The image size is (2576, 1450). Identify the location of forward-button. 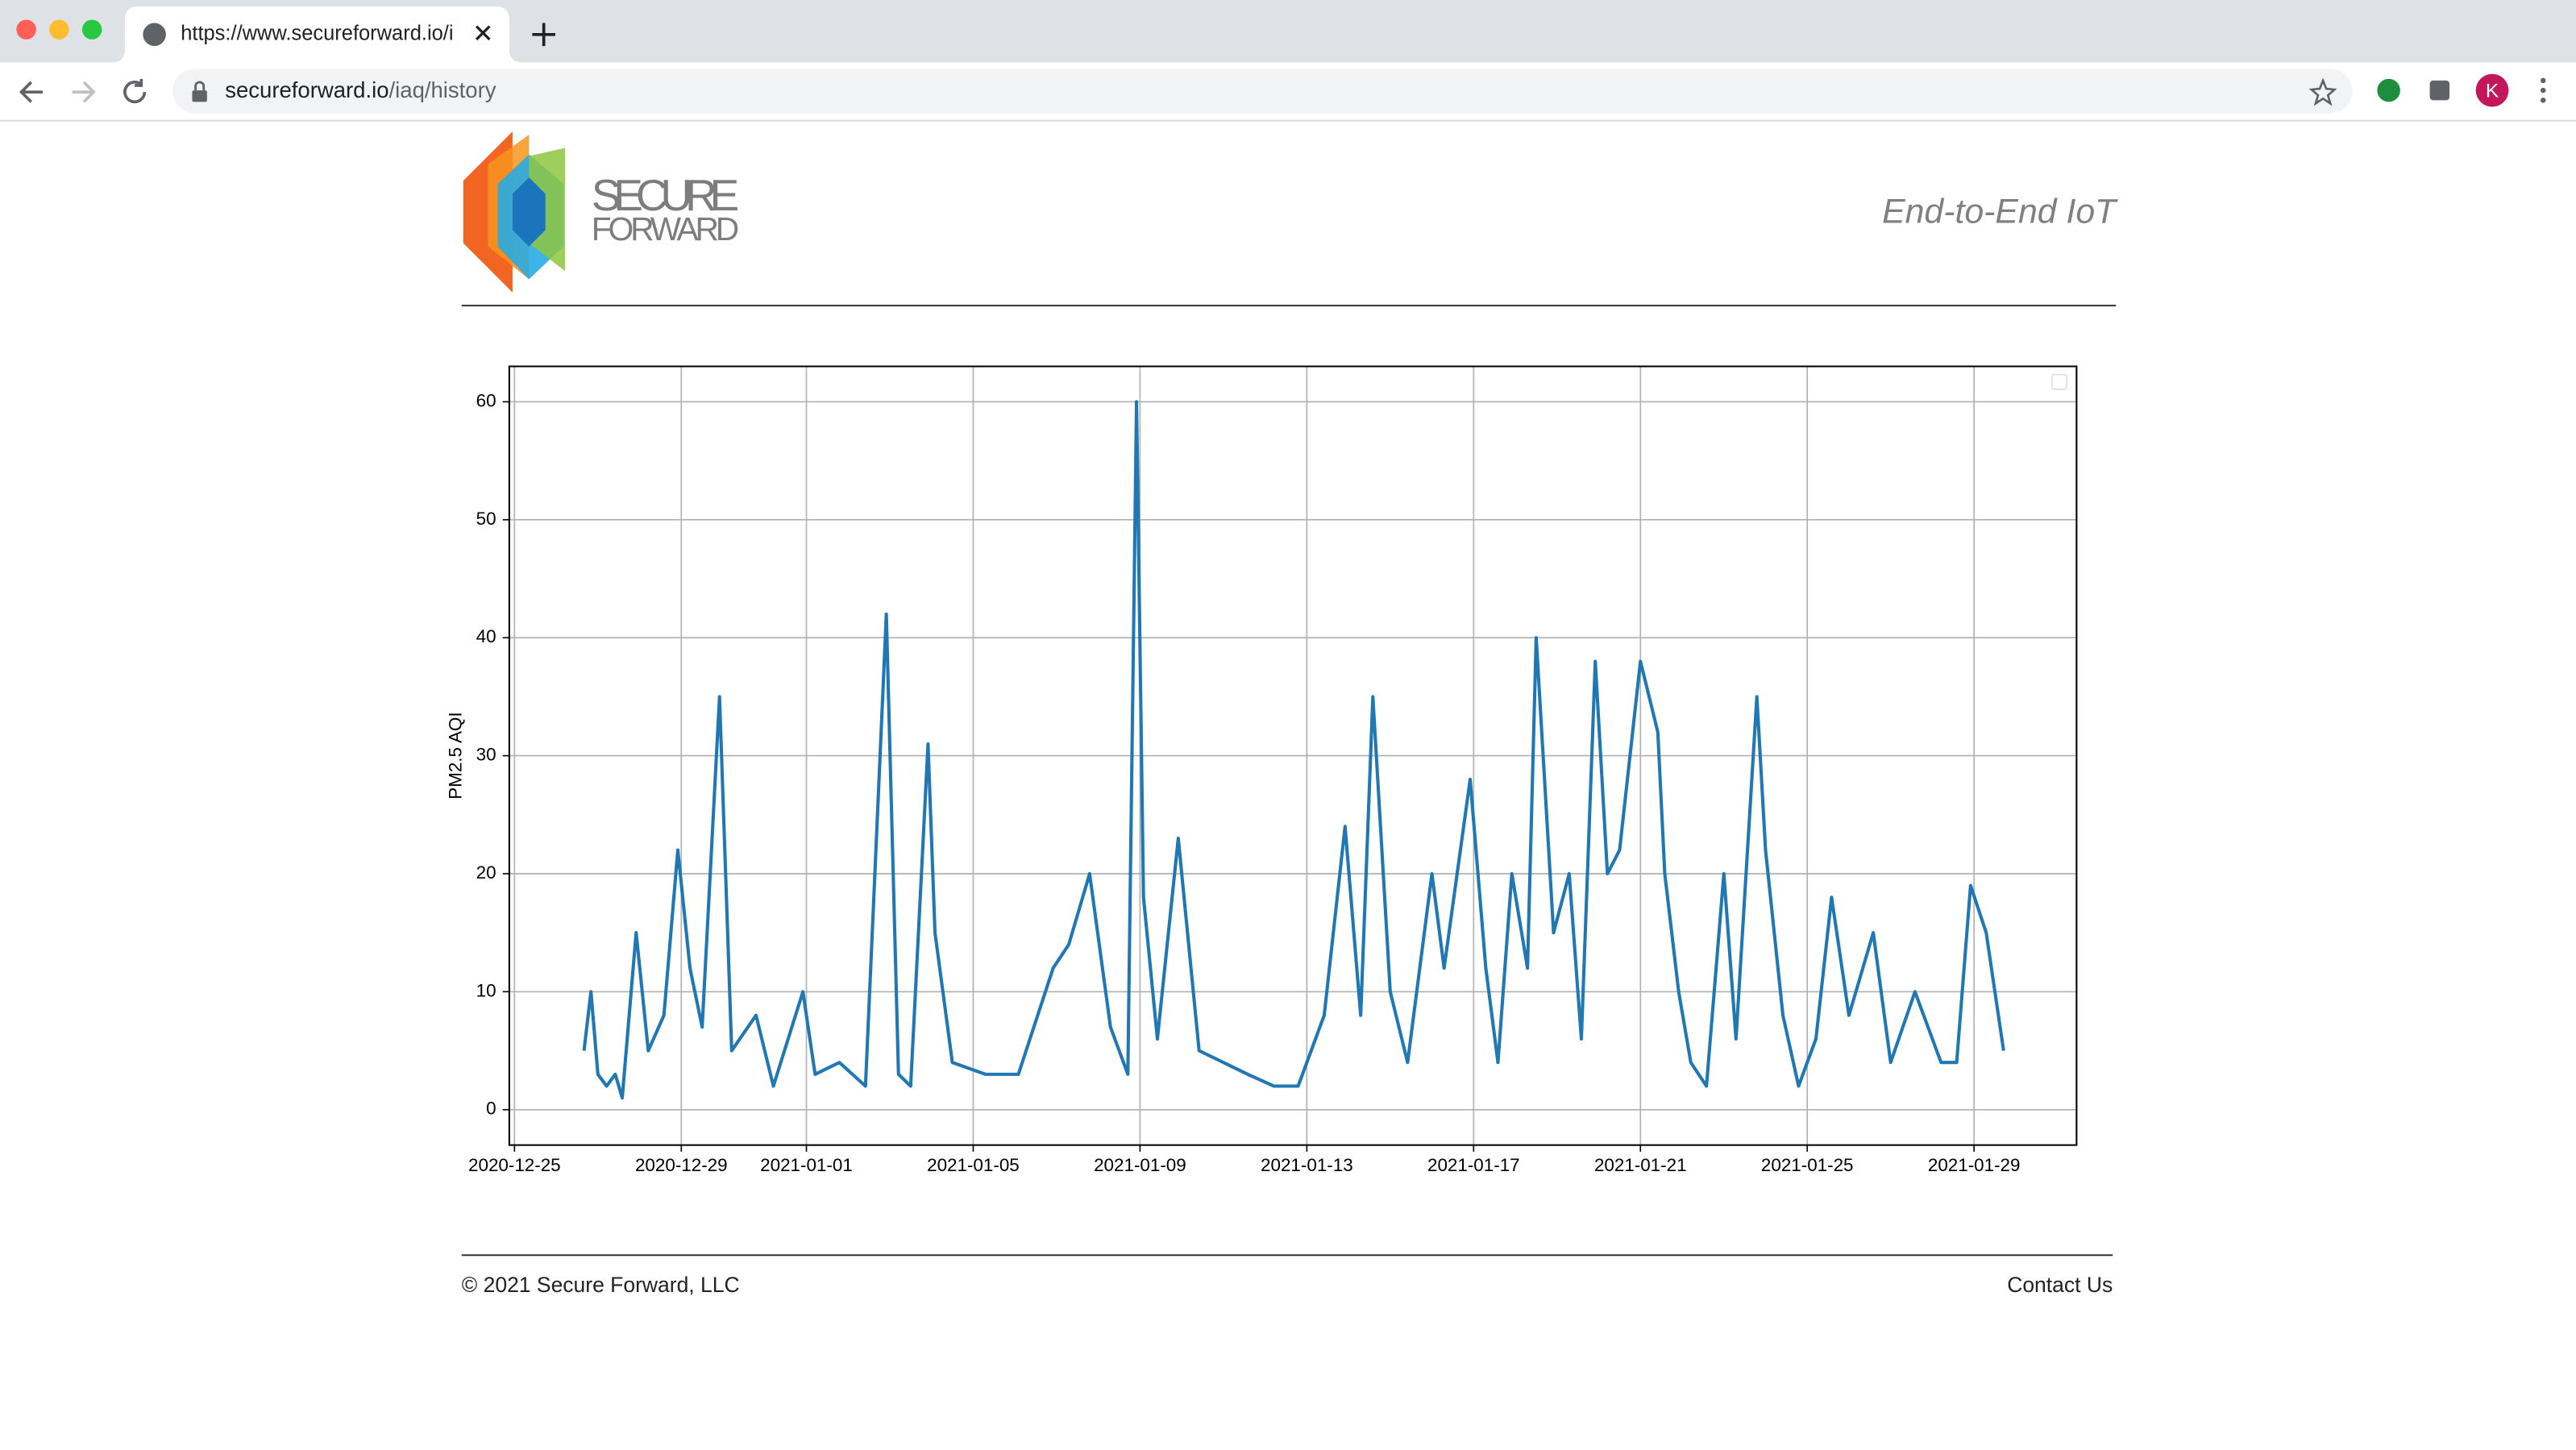
(84, 92).